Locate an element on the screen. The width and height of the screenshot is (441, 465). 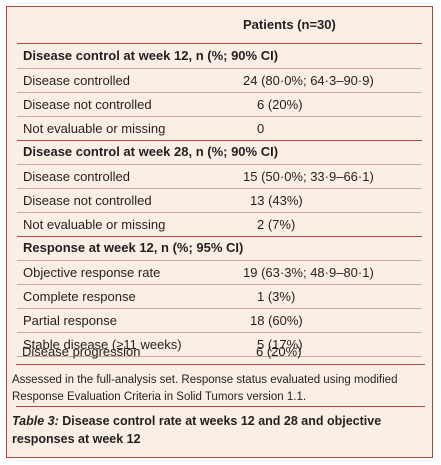
table-row: Disease not controlled 13 (43%) is located at coordinates (219, 200).